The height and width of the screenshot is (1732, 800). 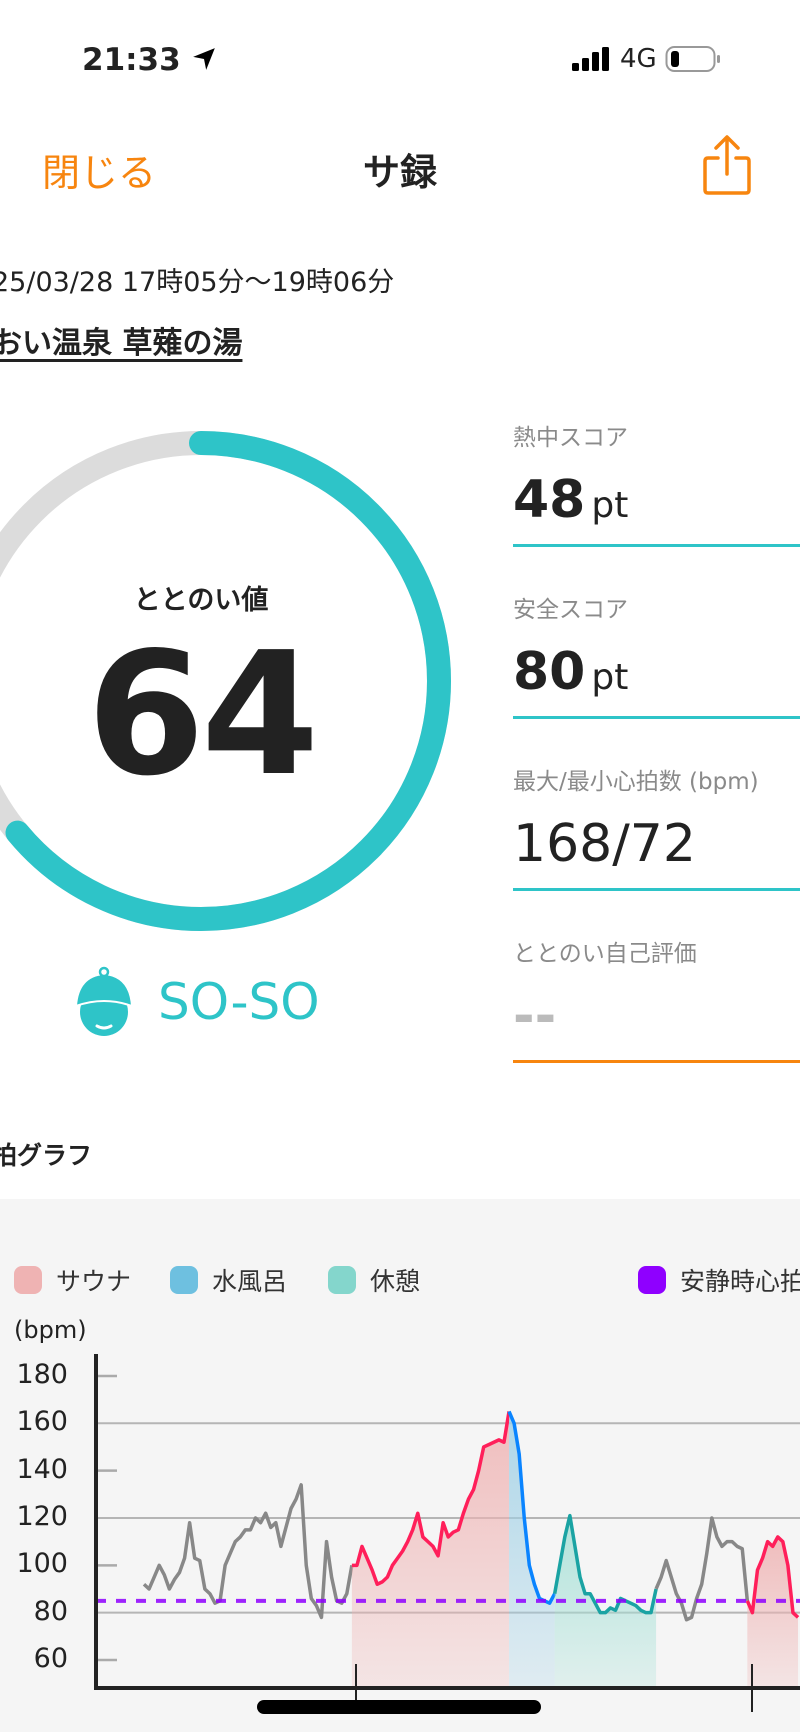 What do you see at coordinates (42, 1469) in the screenshot?
I see `y-tick-label: 140` at bounding box center [42, 1469].